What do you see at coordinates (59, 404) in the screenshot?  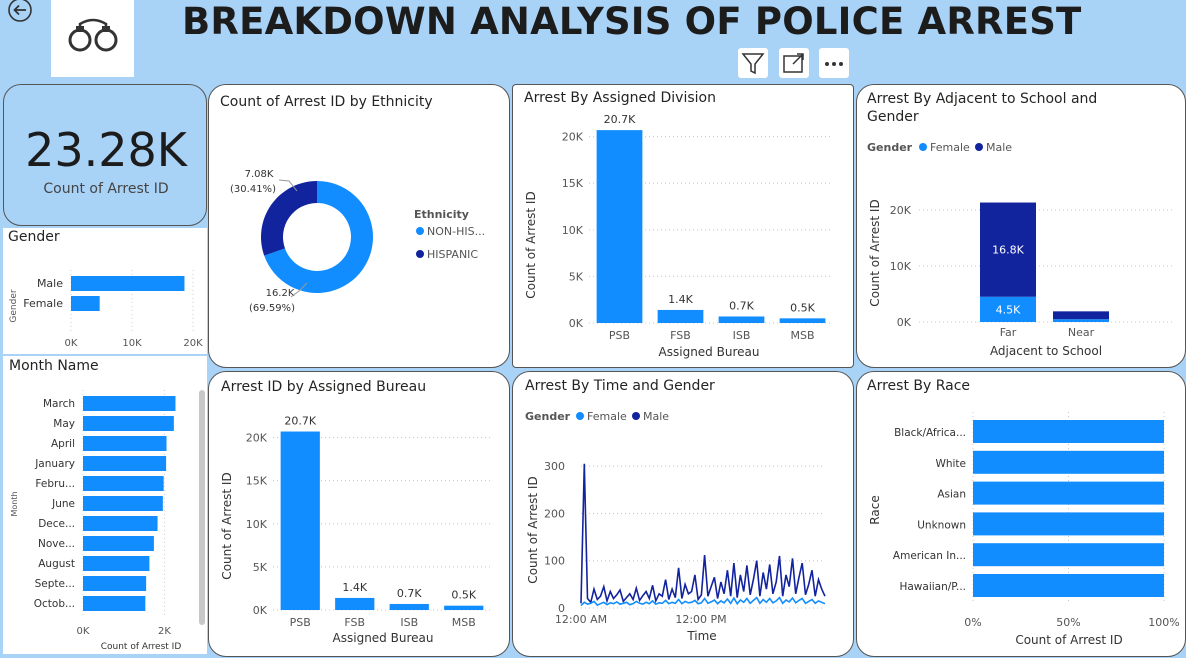 I see `category-label: March` at bounding box center [59, 404].